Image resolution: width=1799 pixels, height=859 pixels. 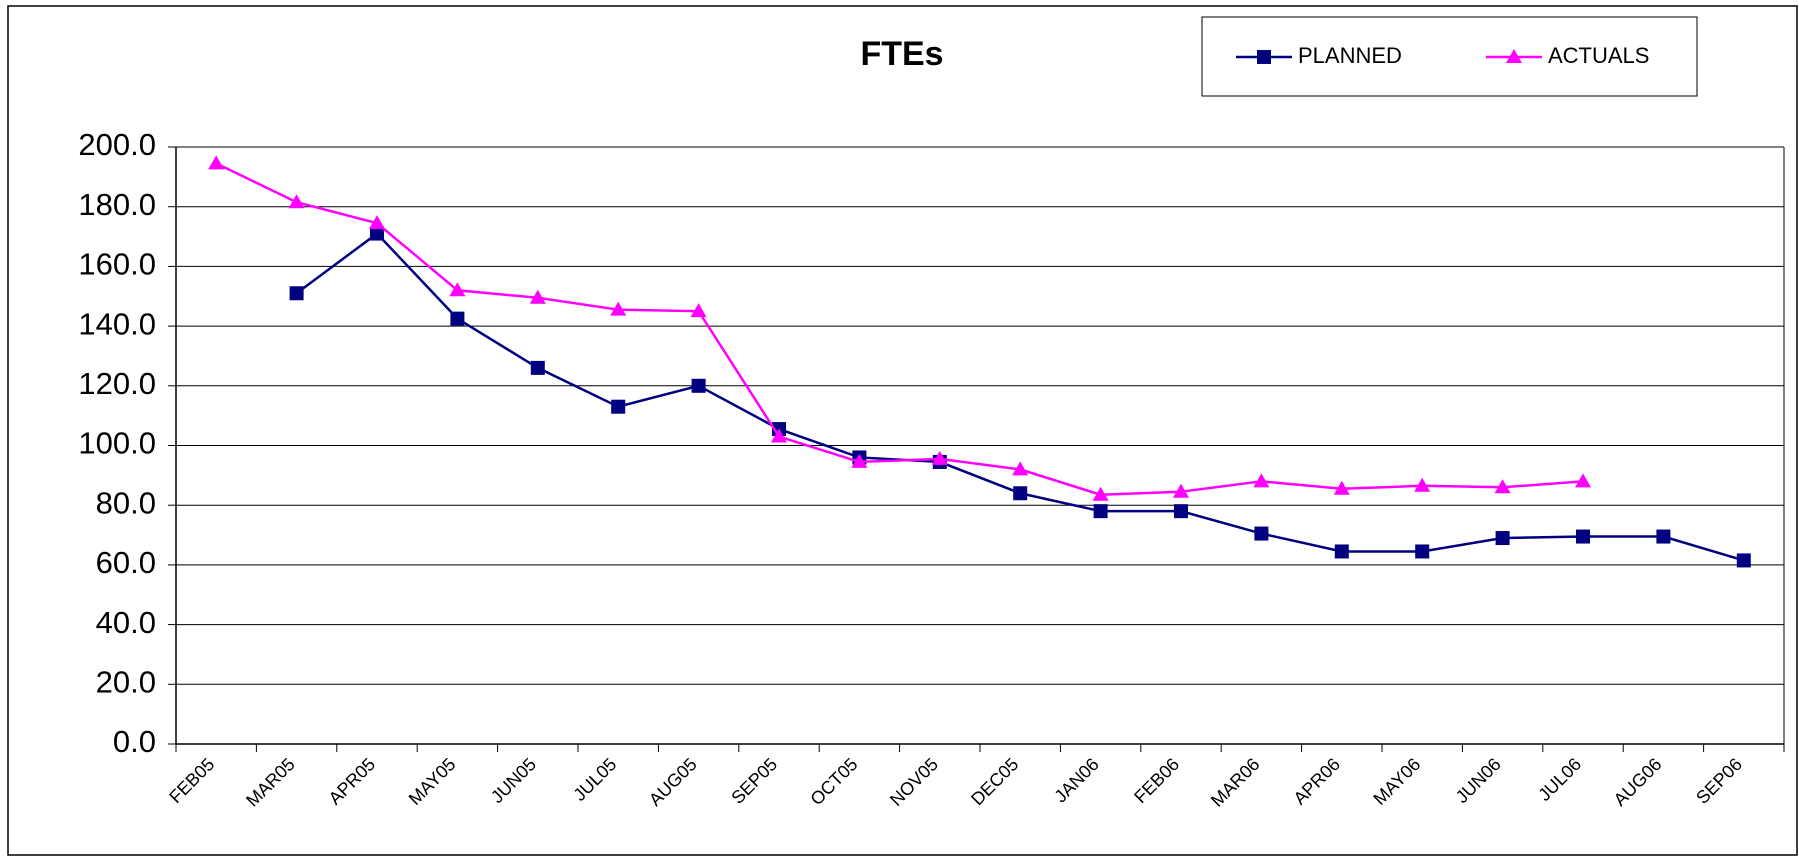 I want to click on y-tick-label: 100.0, so click(x=117, y=443).